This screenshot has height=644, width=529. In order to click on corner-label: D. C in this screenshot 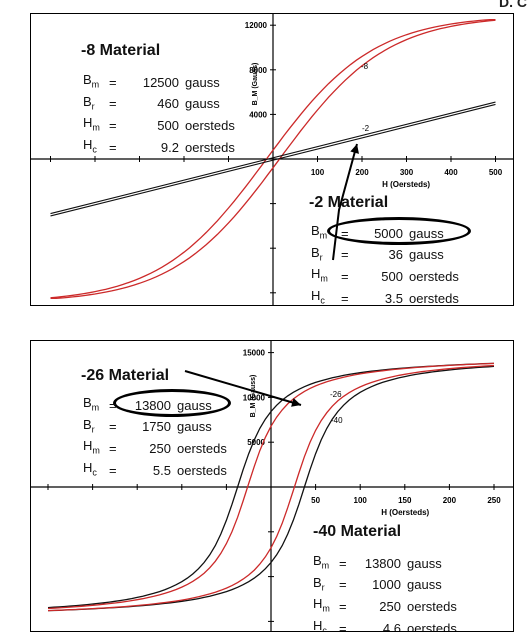, I will do `click(513, 5)`.